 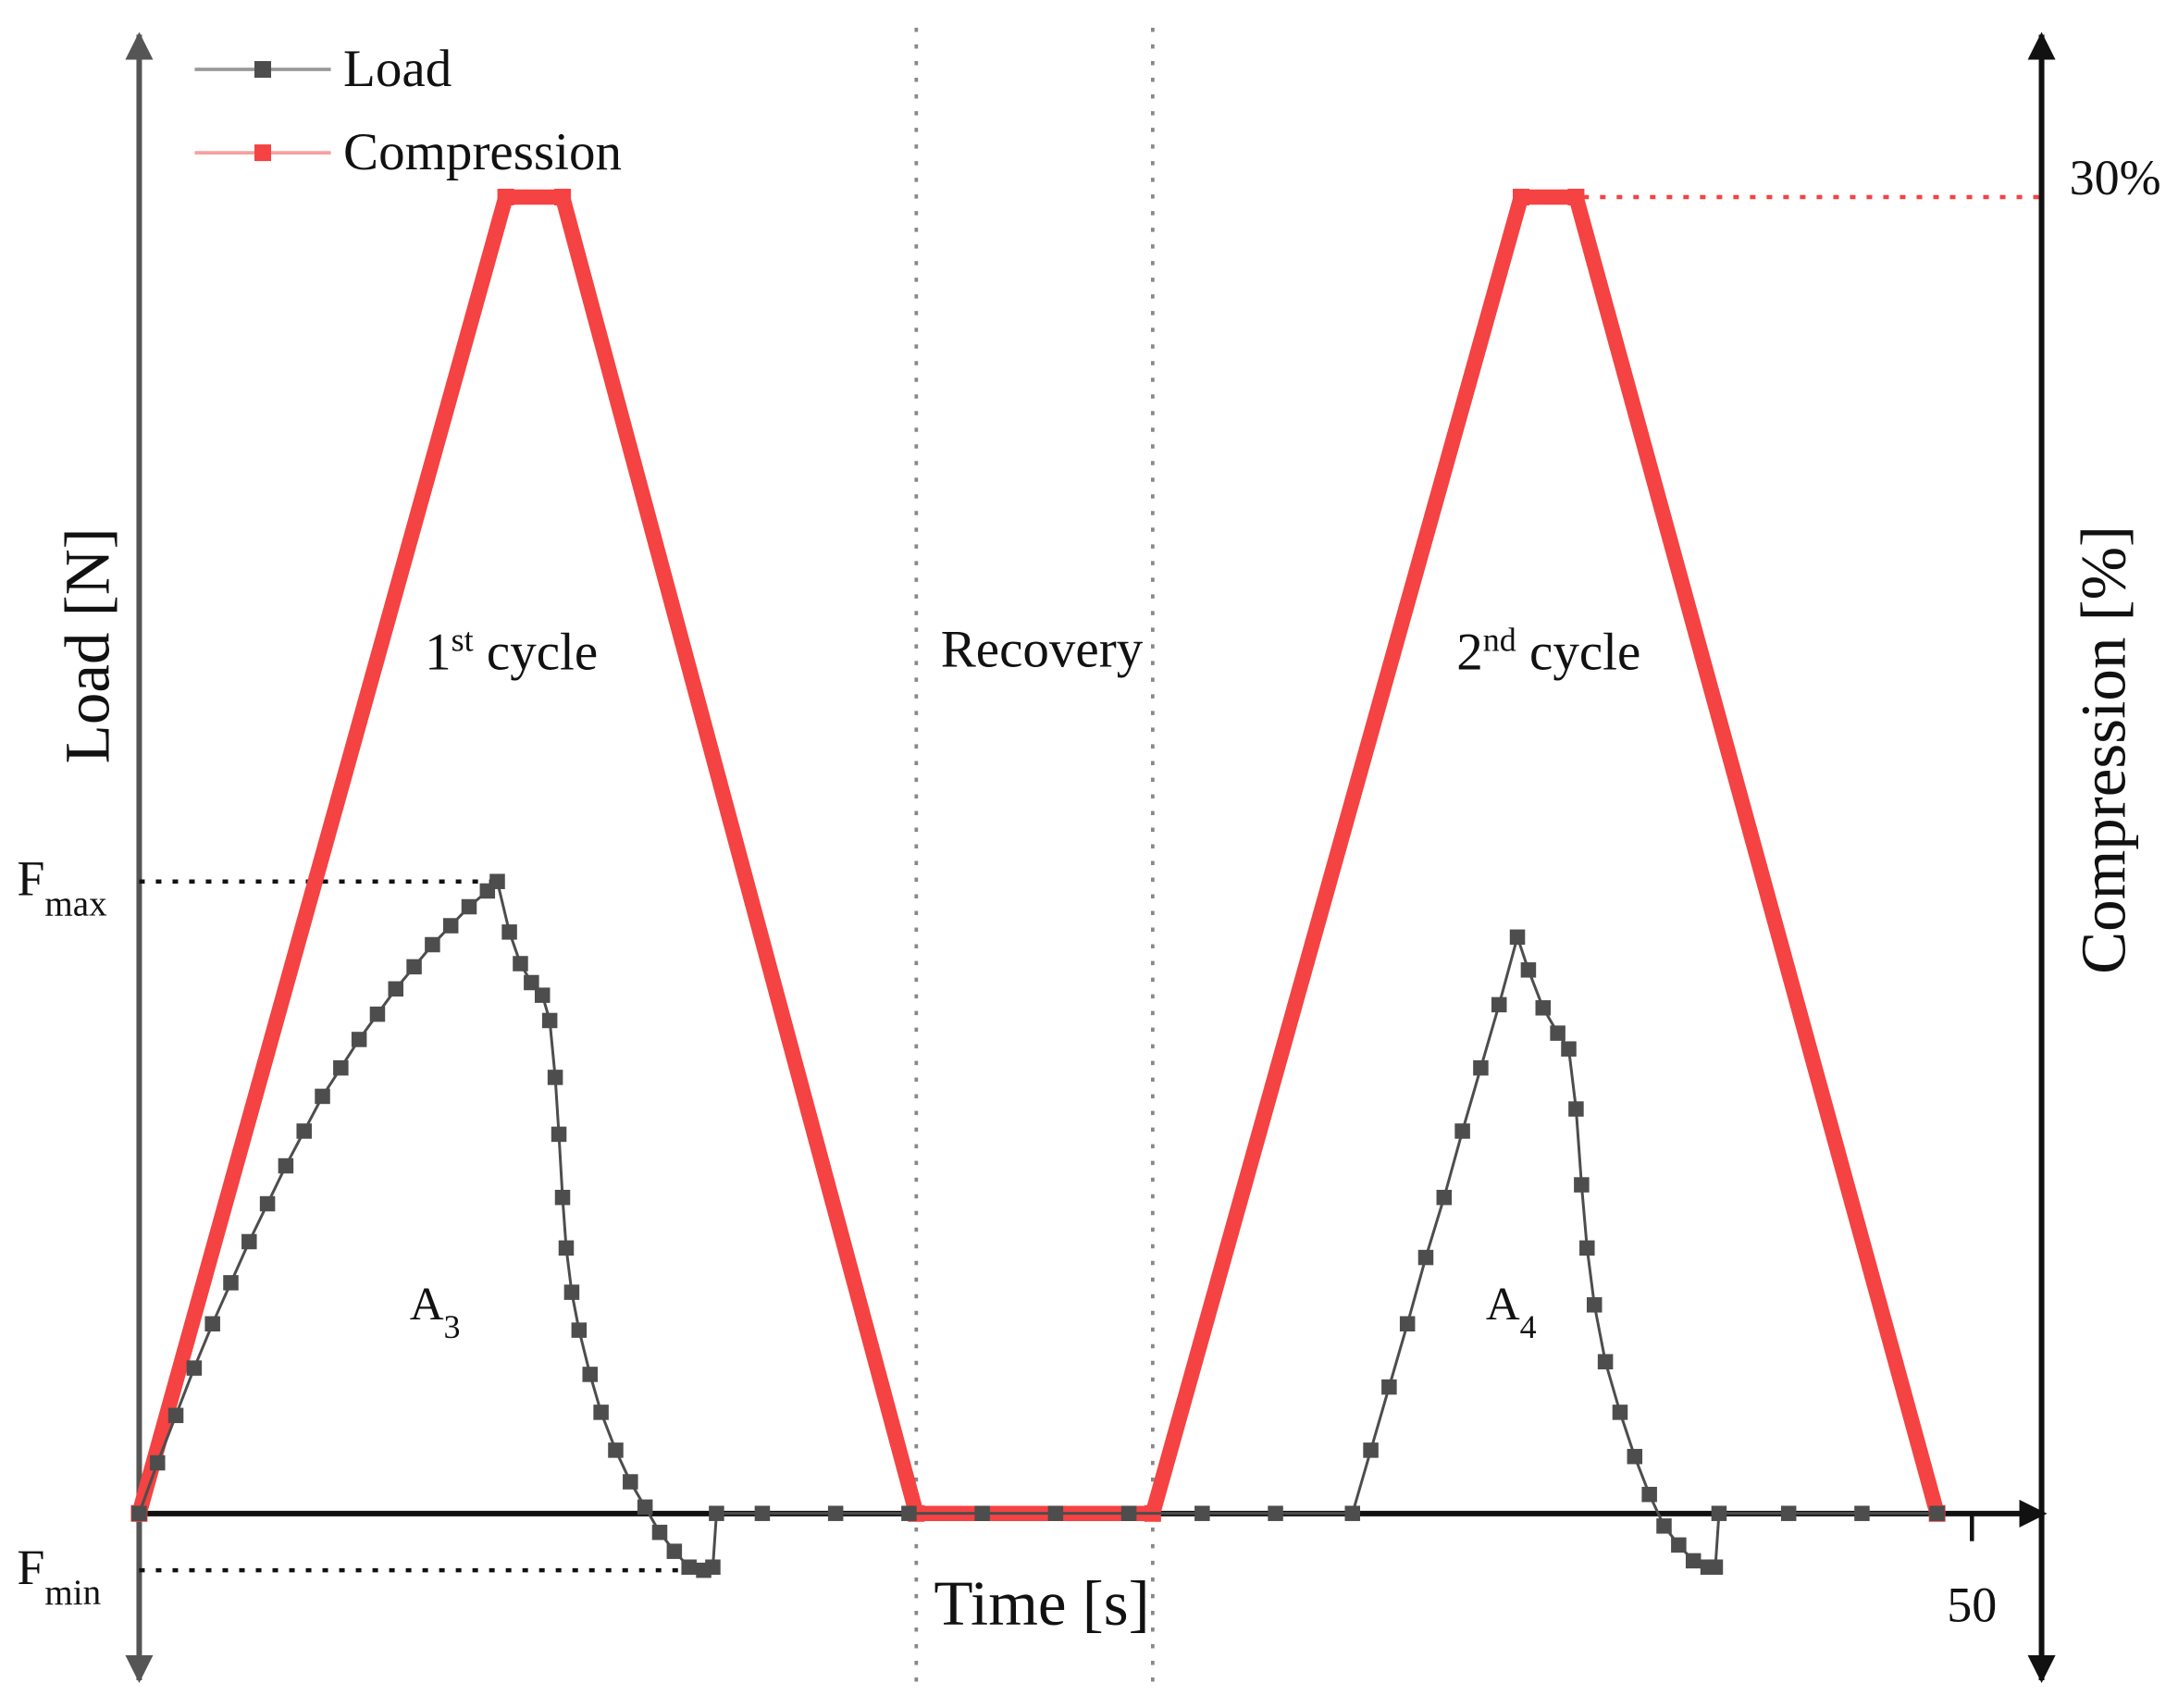 What do you see at coordinates (452, 1326) in the screenshot?
I see `annotation-sub: 3` at bounding box center [452, 1326].